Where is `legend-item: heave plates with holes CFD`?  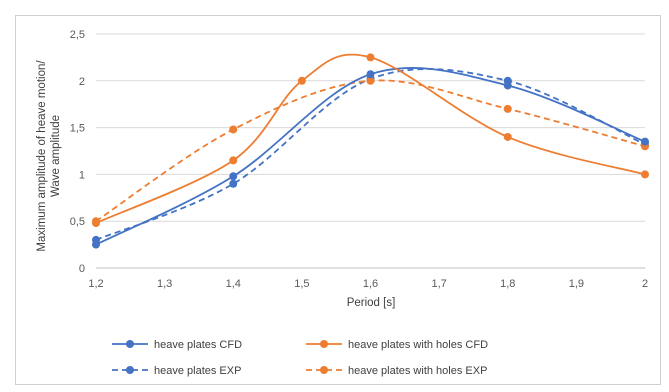
legend-item: heave plates with holes CFD is located at coordinates (397, 345).